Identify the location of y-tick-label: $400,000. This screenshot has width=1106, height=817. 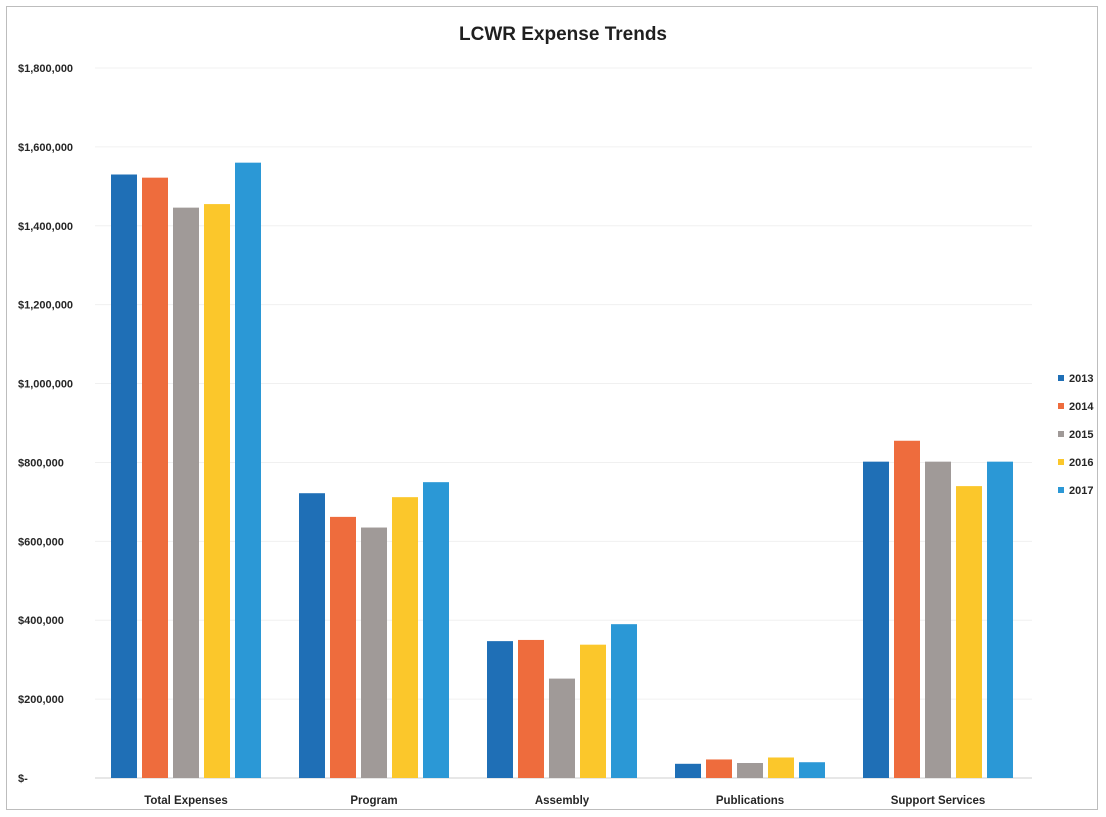
(41, 621).